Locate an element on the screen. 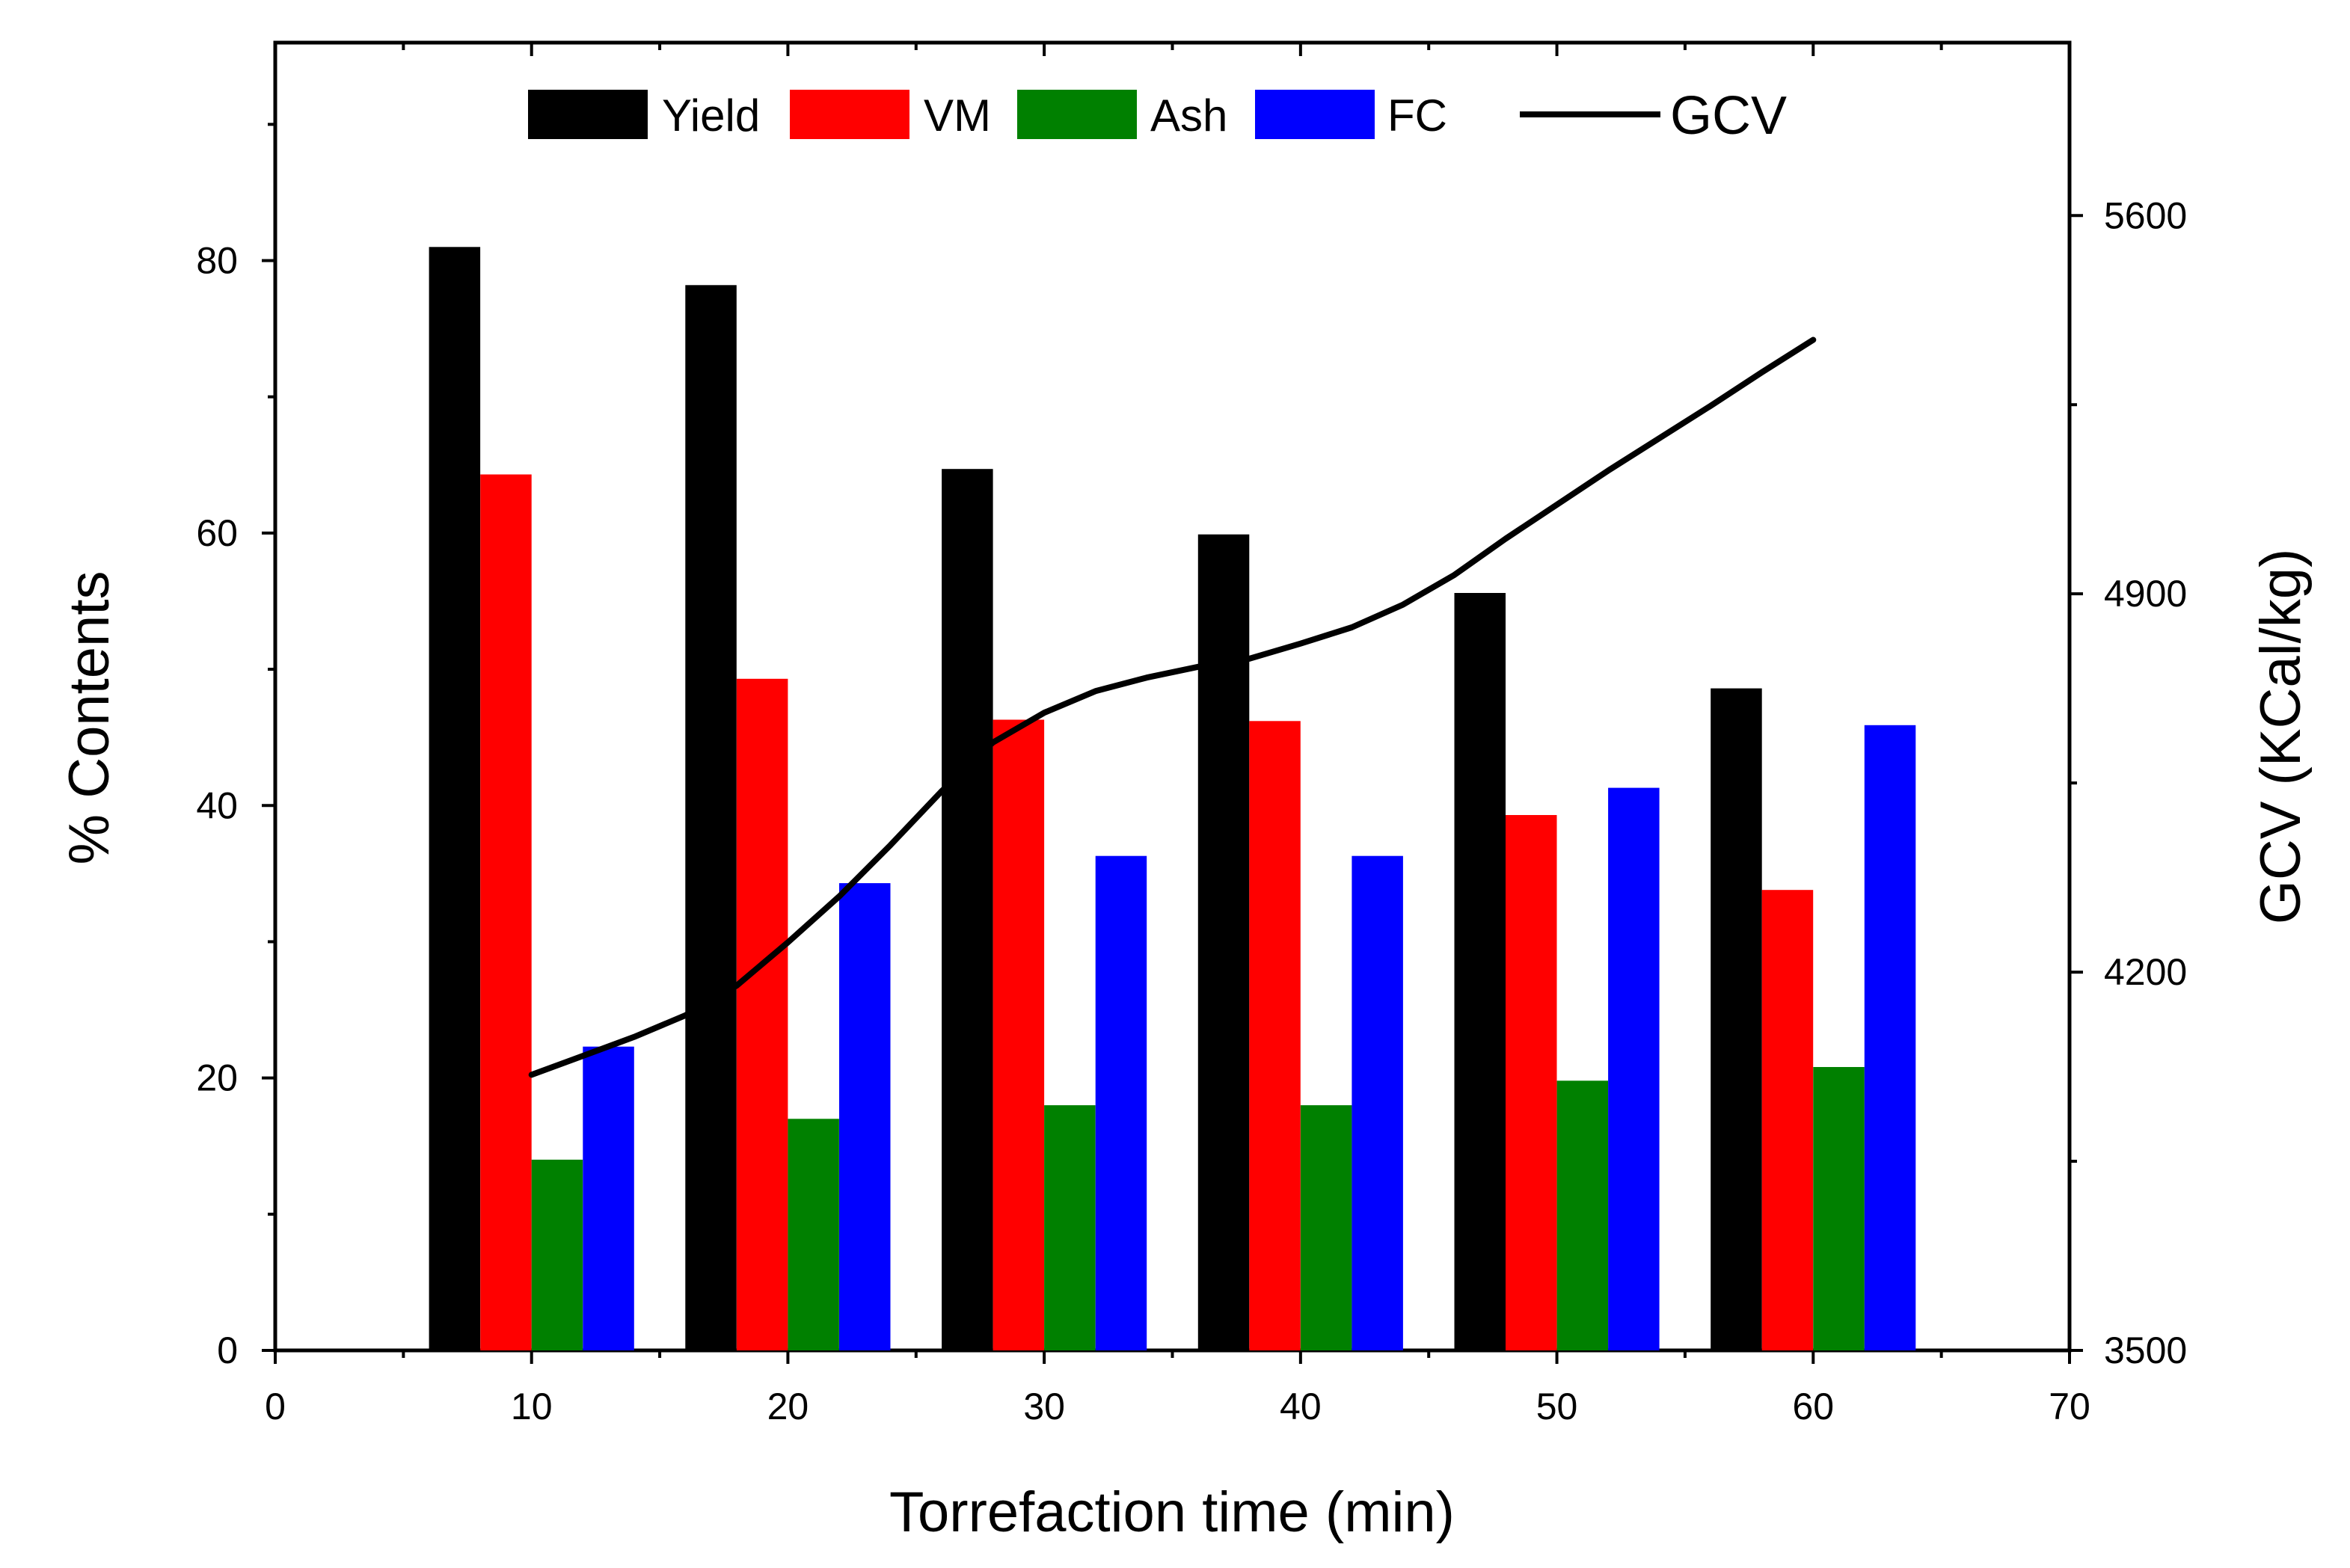  legend-swatch-fc is located at coordinates (1315, 114).